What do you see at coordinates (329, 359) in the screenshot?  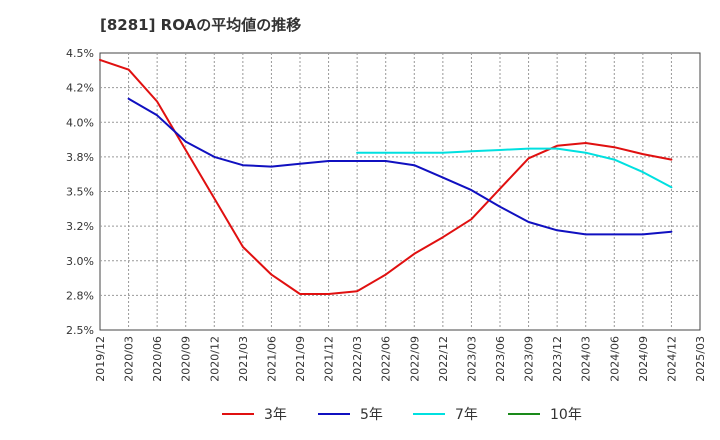 I see `x-tick-label: 2021/12` at bounding box center [329, 359].